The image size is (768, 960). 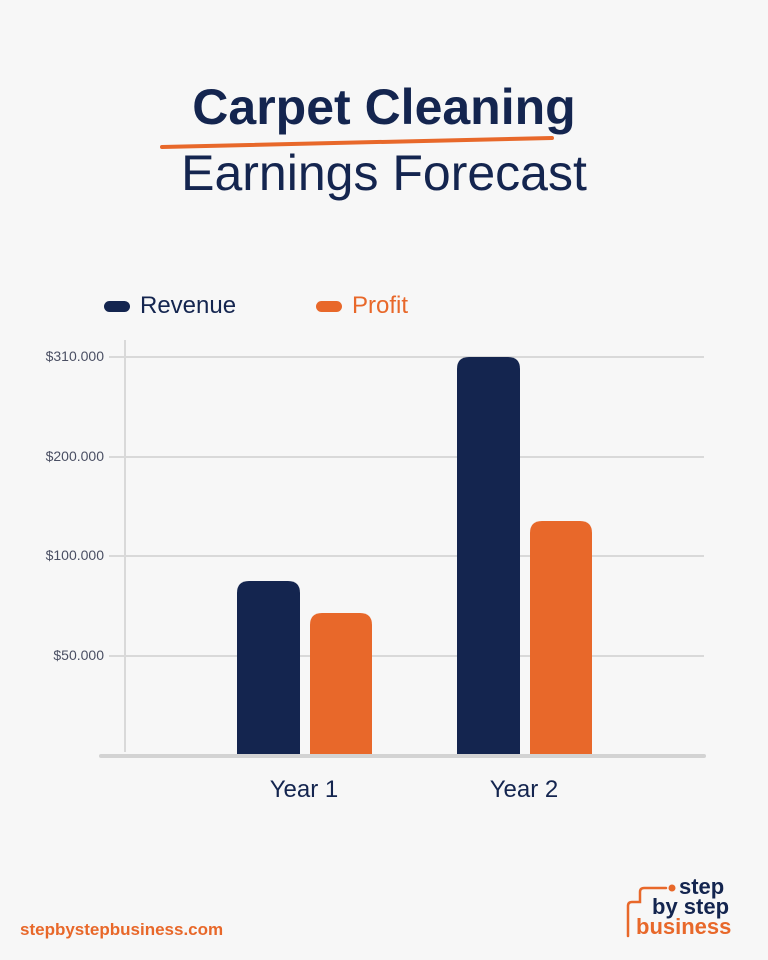 I want to click on y-tick-label: $100.000, so click(x=74, y=555).